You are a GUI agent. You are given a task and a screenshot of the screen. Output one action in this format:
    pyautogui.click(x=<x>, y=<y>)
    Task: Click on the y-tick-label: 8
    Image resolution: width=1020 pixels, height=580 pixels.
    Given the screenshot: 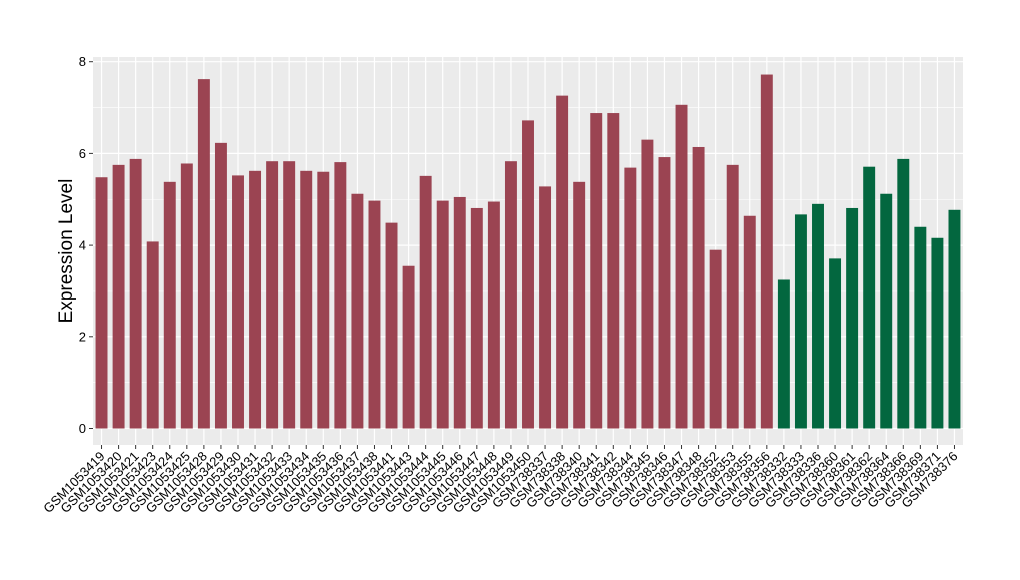 What is the action you would take?
    pyautogui.click(x=82, y=61)
    